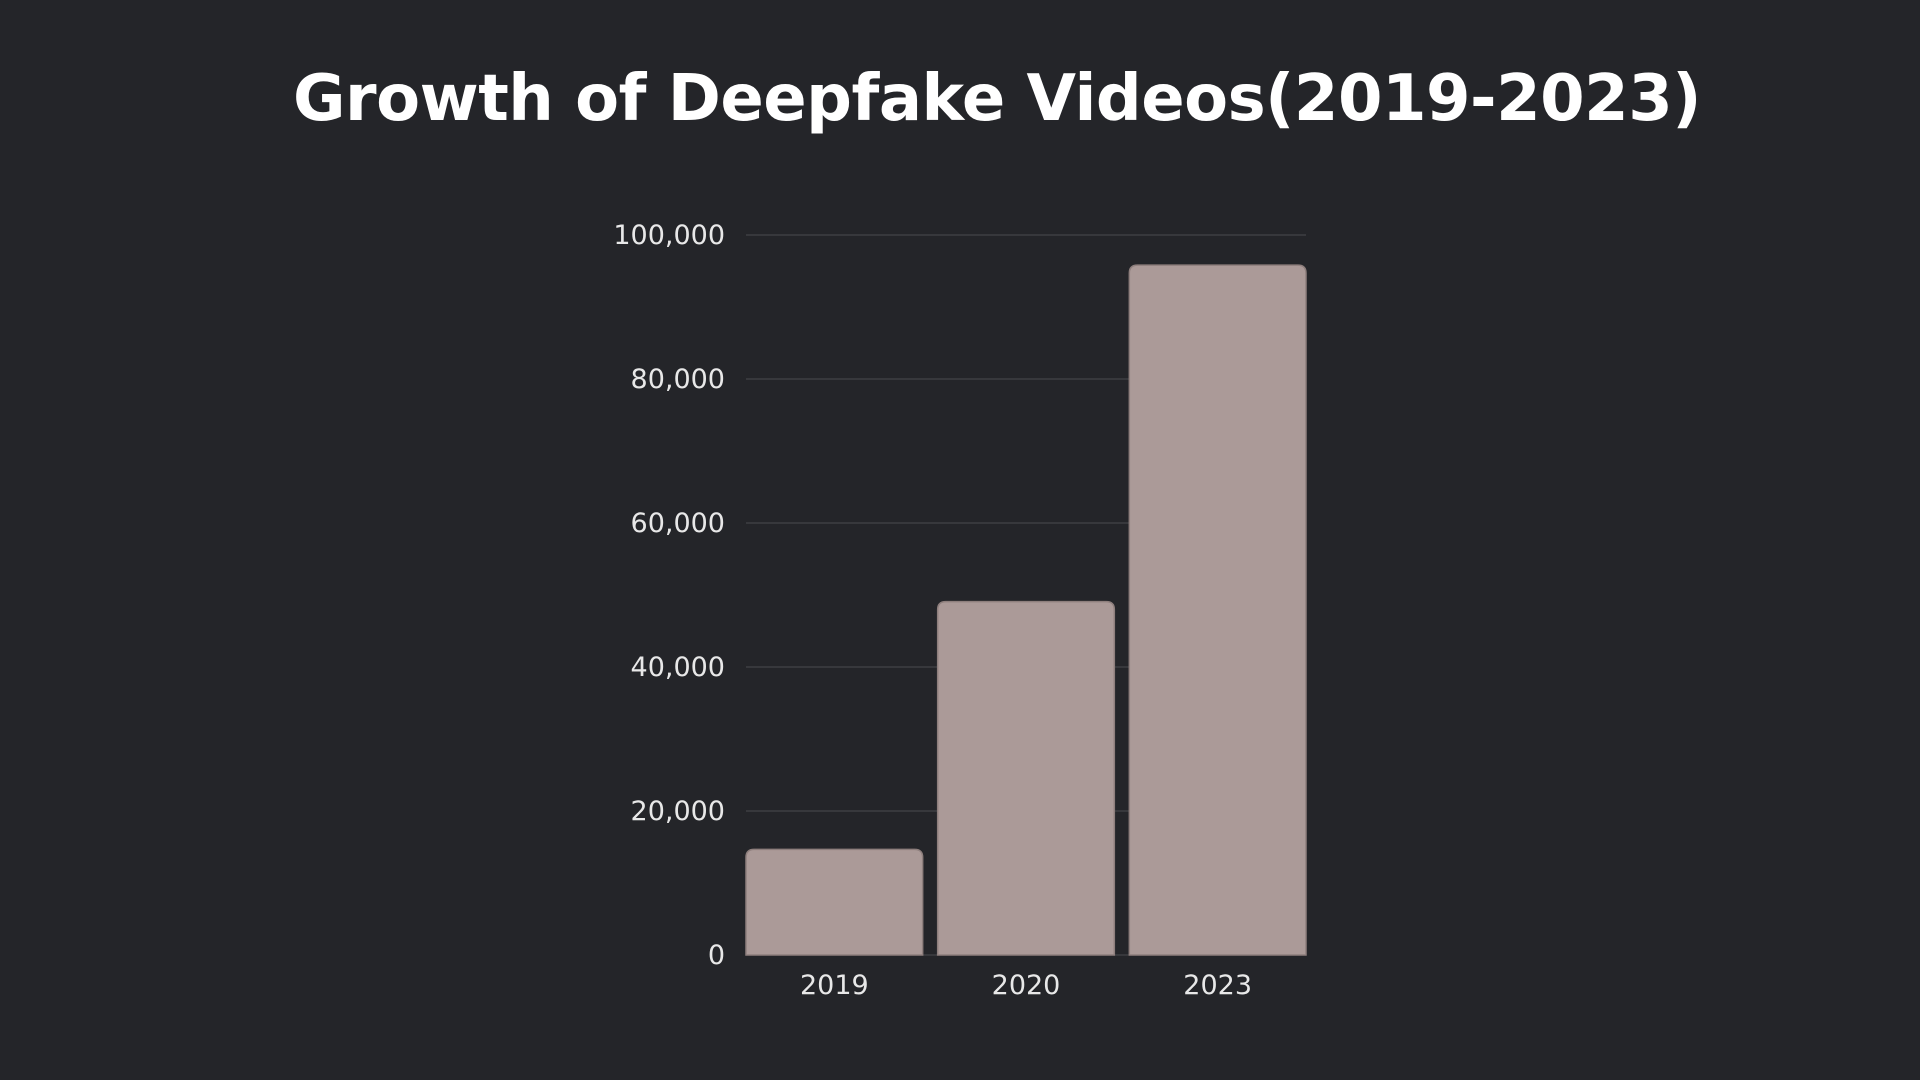 Image resolution: width=1920 pixels, height=1080 pixels. What do you see at coordinates (678, 523) in the screenshot?
I see `y-tick-label: 60,000` at bounding box center [678, 523].